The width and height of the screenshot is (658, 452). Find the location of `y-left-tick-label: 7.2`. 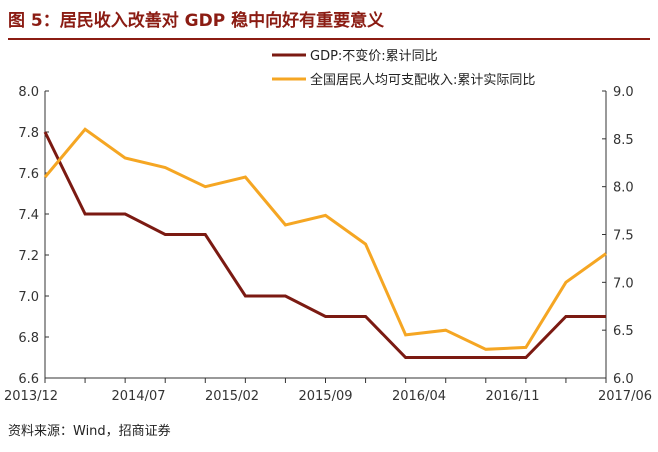

y-left-tick-label: 7.2 is located at coordinates (28, 256).